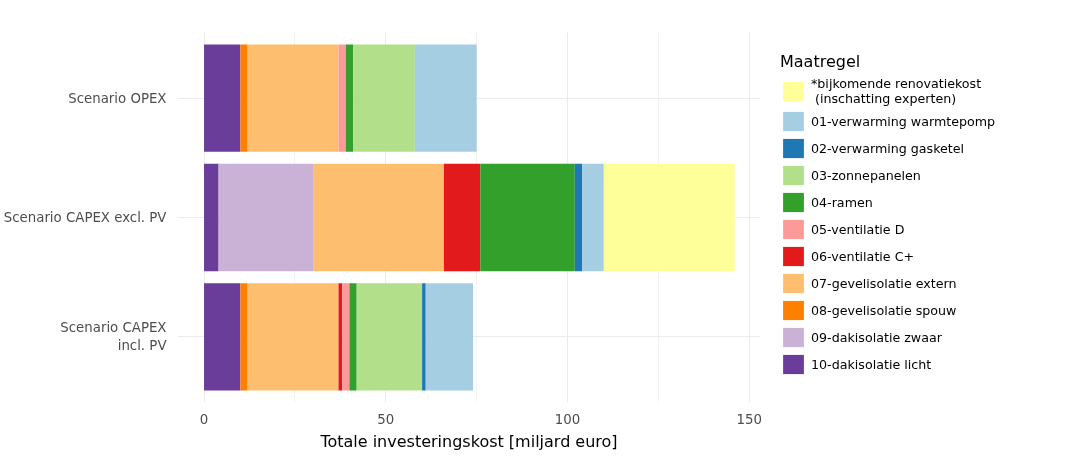  Describe the element at coordinates (863, 256) in the screenshot. I see `legend-label: 06-ventilatie C+` at that location.